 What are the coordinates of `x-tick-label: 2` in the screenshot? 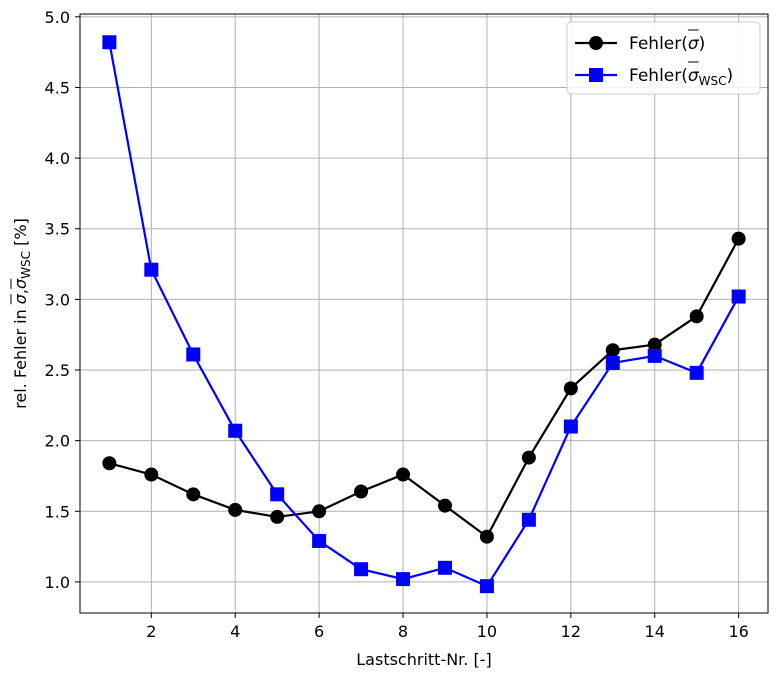 It's located at (151, 631).